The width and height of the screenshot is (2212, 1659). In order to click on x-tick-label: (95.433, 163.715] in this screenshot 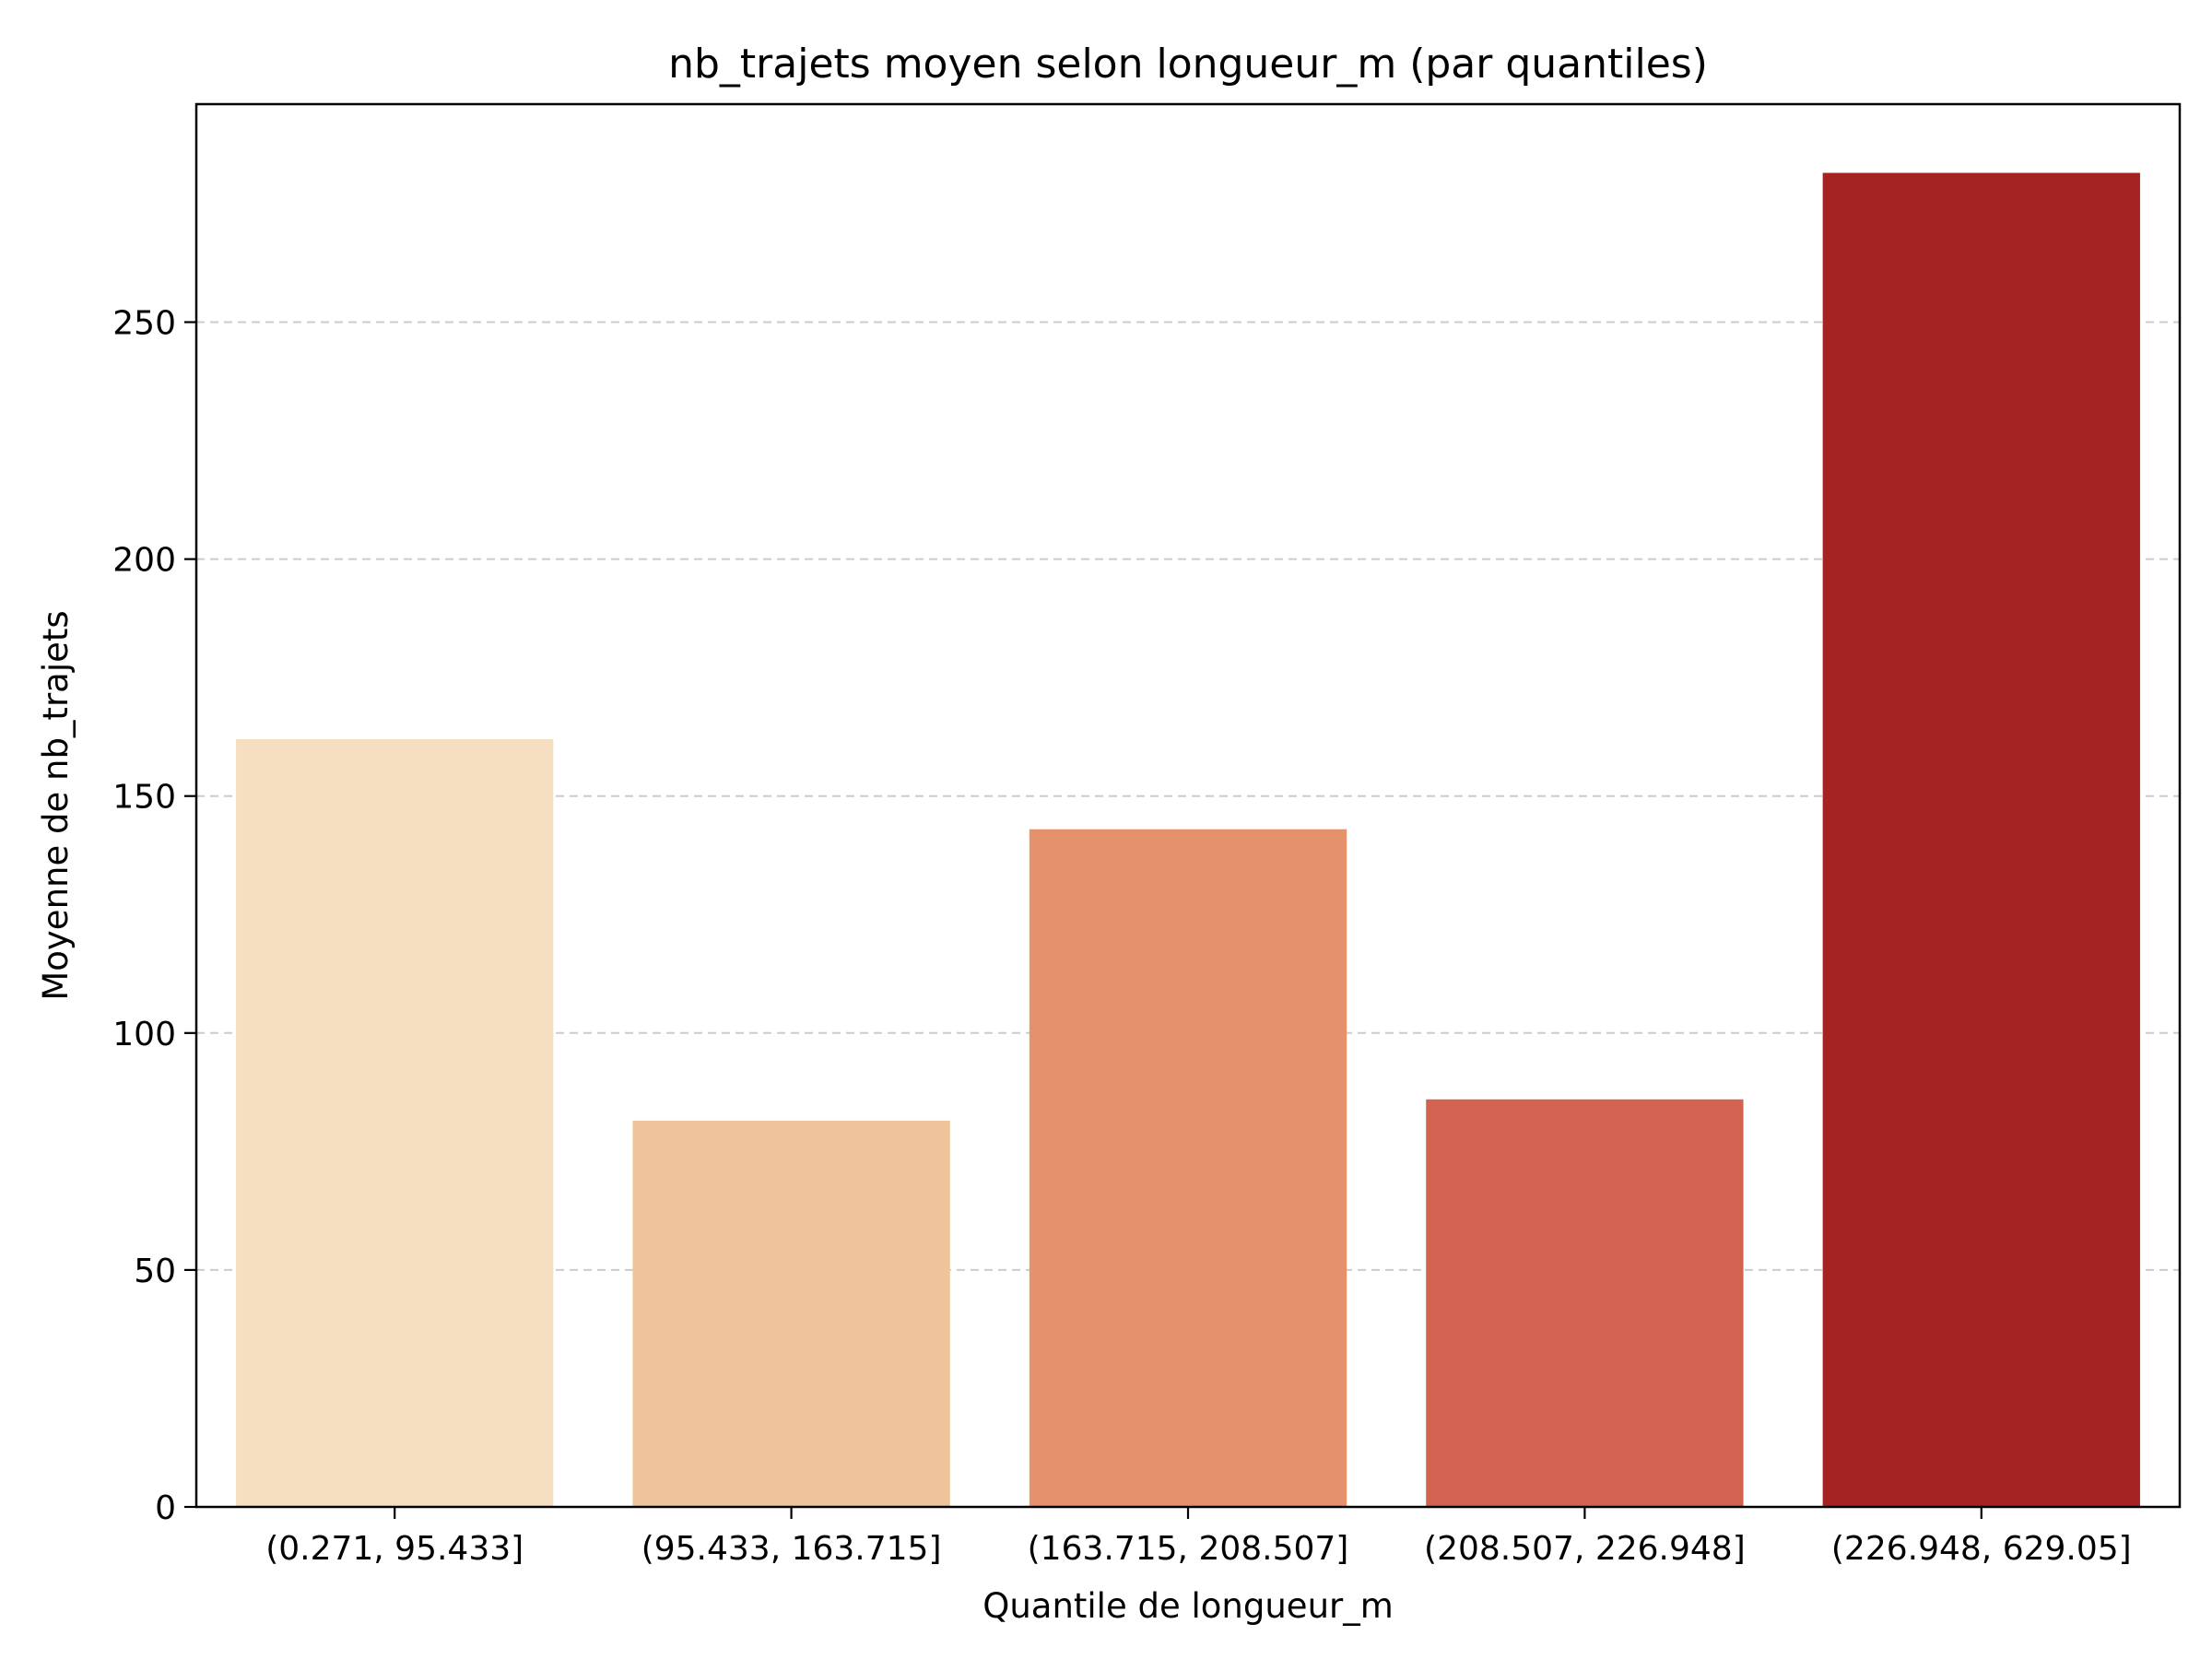, I will do `click(791, 1549)`.